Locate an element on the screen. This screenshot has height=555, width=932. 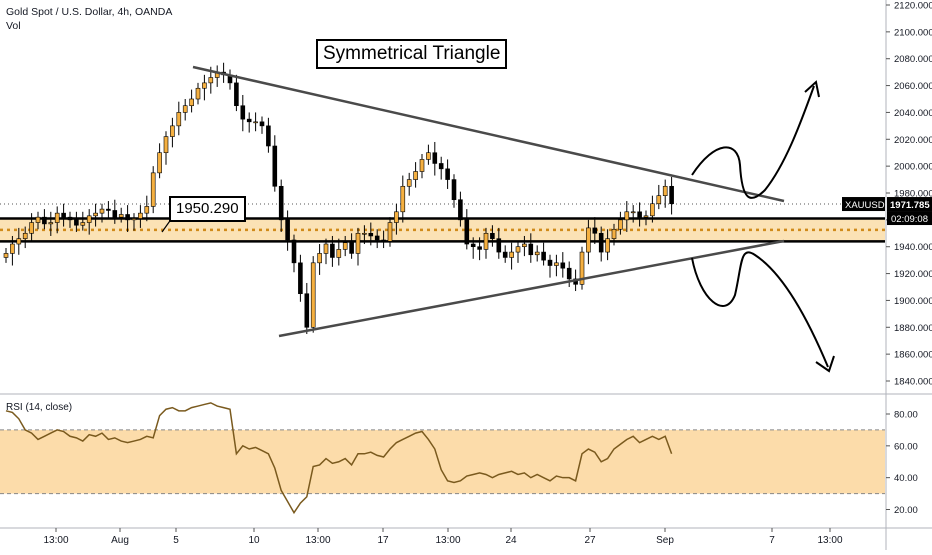
rsi-line is located at coordinates (339, 458).